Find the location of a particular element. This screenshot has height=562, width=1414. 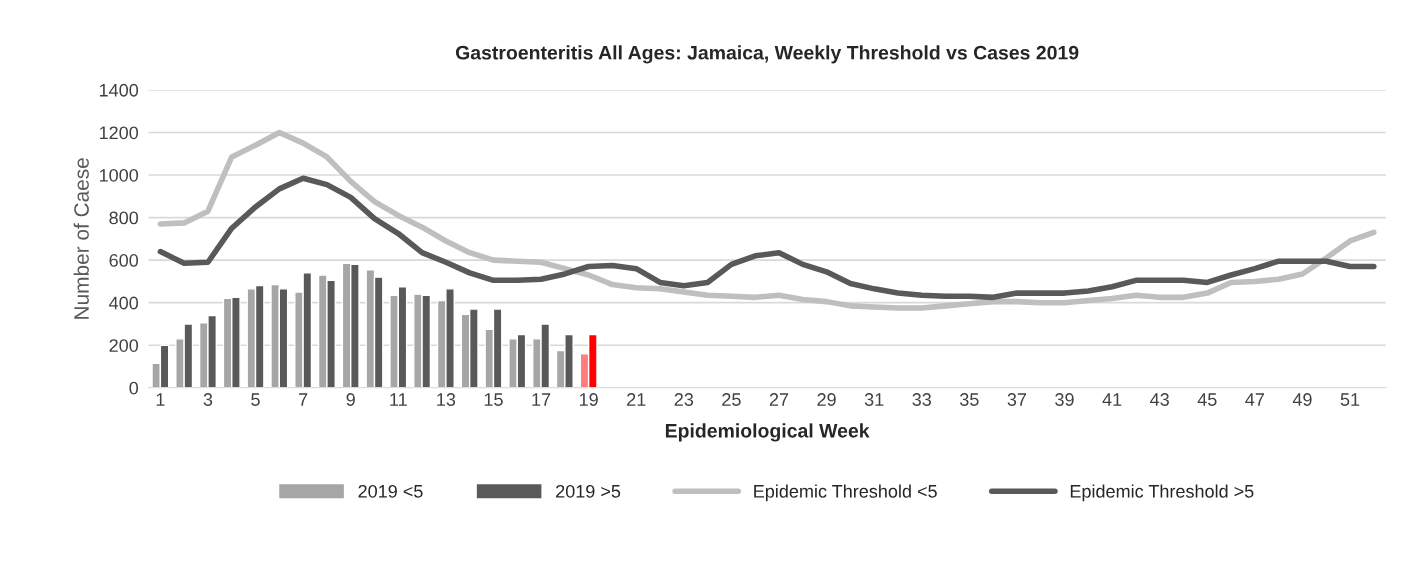

legend-label: 2019 >5 is located at coordinates (588, 491).